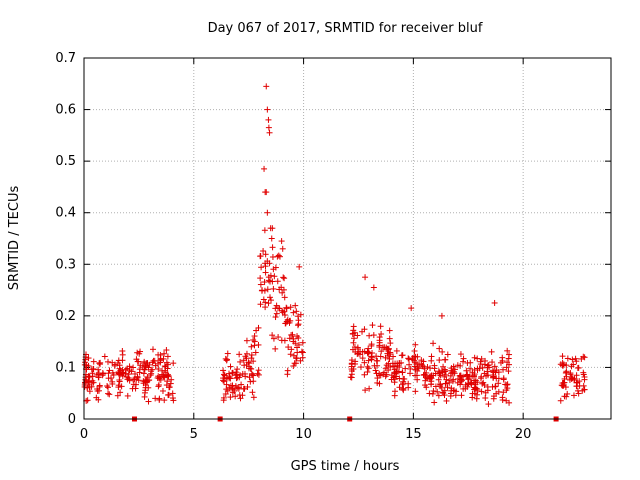 The width and height of the screenshot is (640, 480). Describe the element at coordinates (65, 316) in the screenshot. I see `y-tick-label: 0.2` at that location.